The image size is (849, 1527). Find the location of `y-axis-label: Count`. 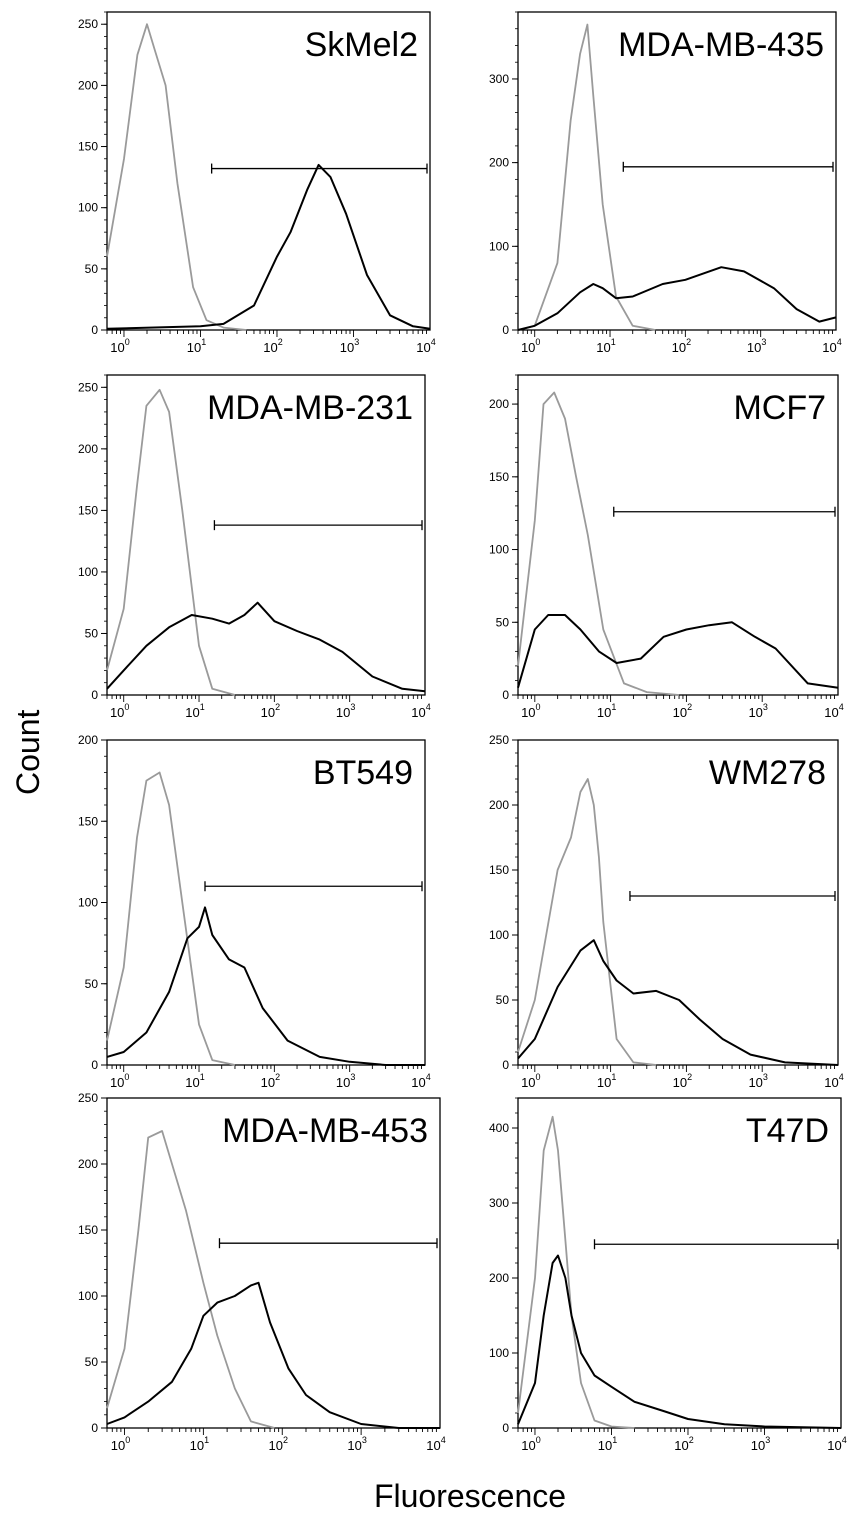

y-axis-label: Count is located at coordinates (28, 753).